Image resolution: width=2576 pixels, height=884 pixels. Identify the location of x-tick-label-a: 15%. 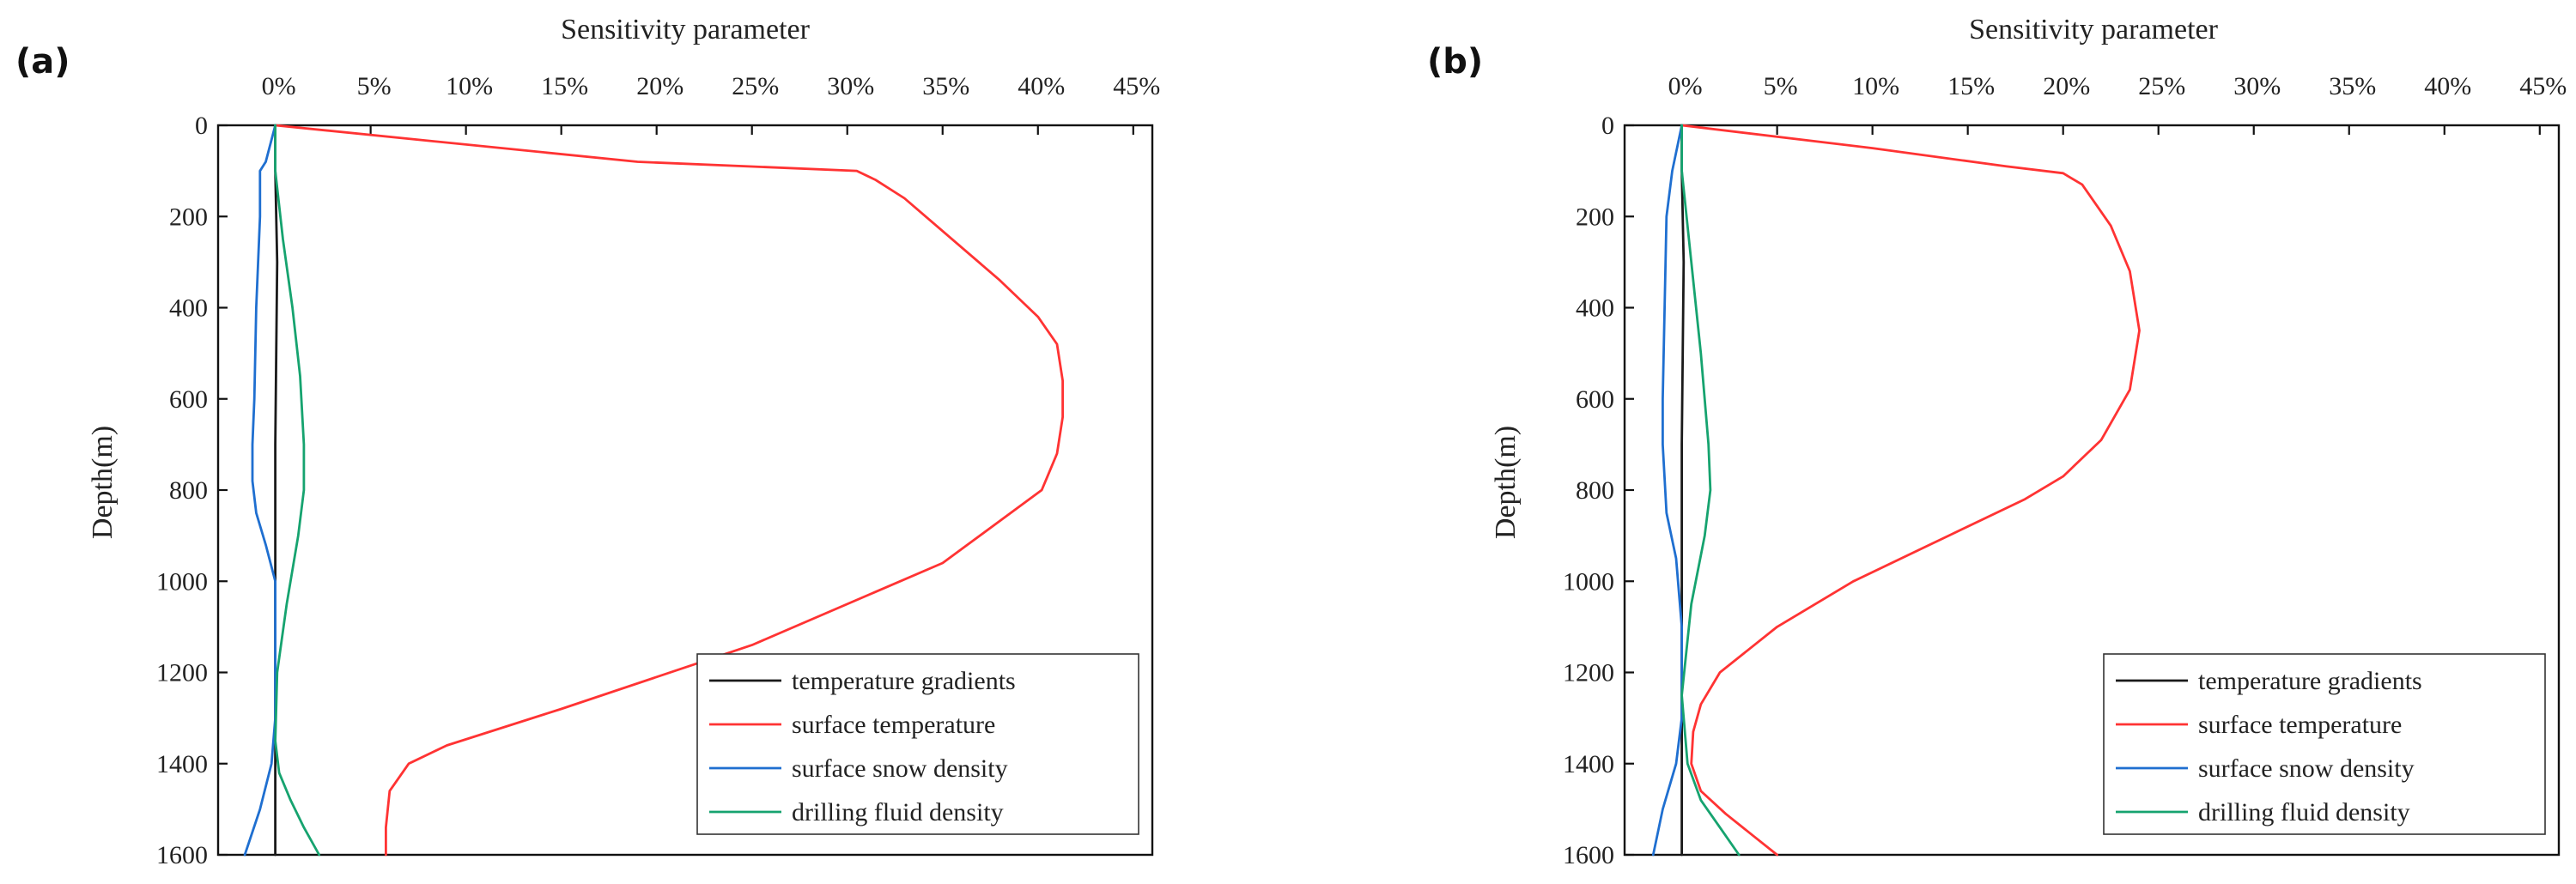
(565, 86).